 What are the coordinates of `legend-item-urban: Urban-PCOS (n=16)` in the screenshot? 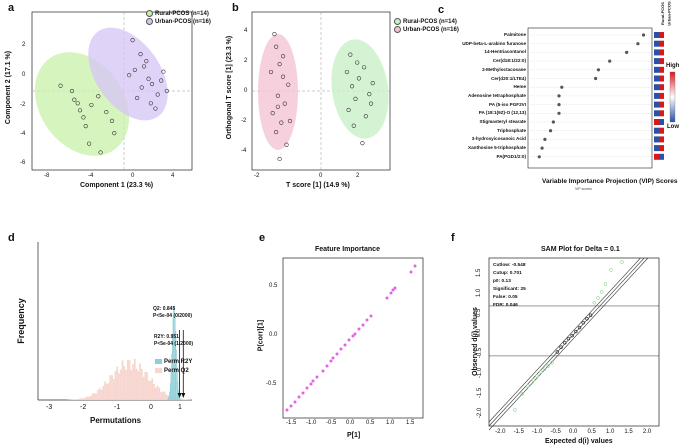 It's located at (426, 30).